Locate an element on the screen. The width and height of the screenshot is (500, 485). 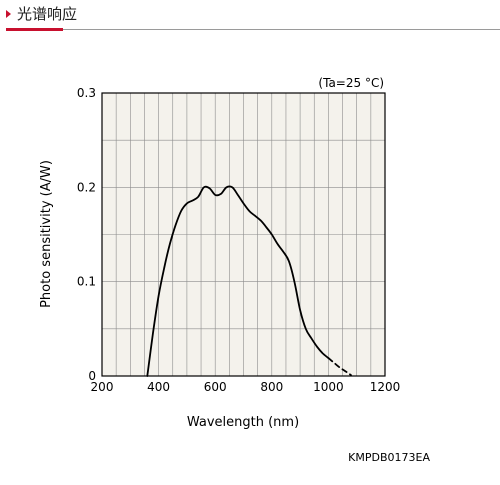
x-axis-label: Wavelength (nm) is located at coordinates (243, 422).